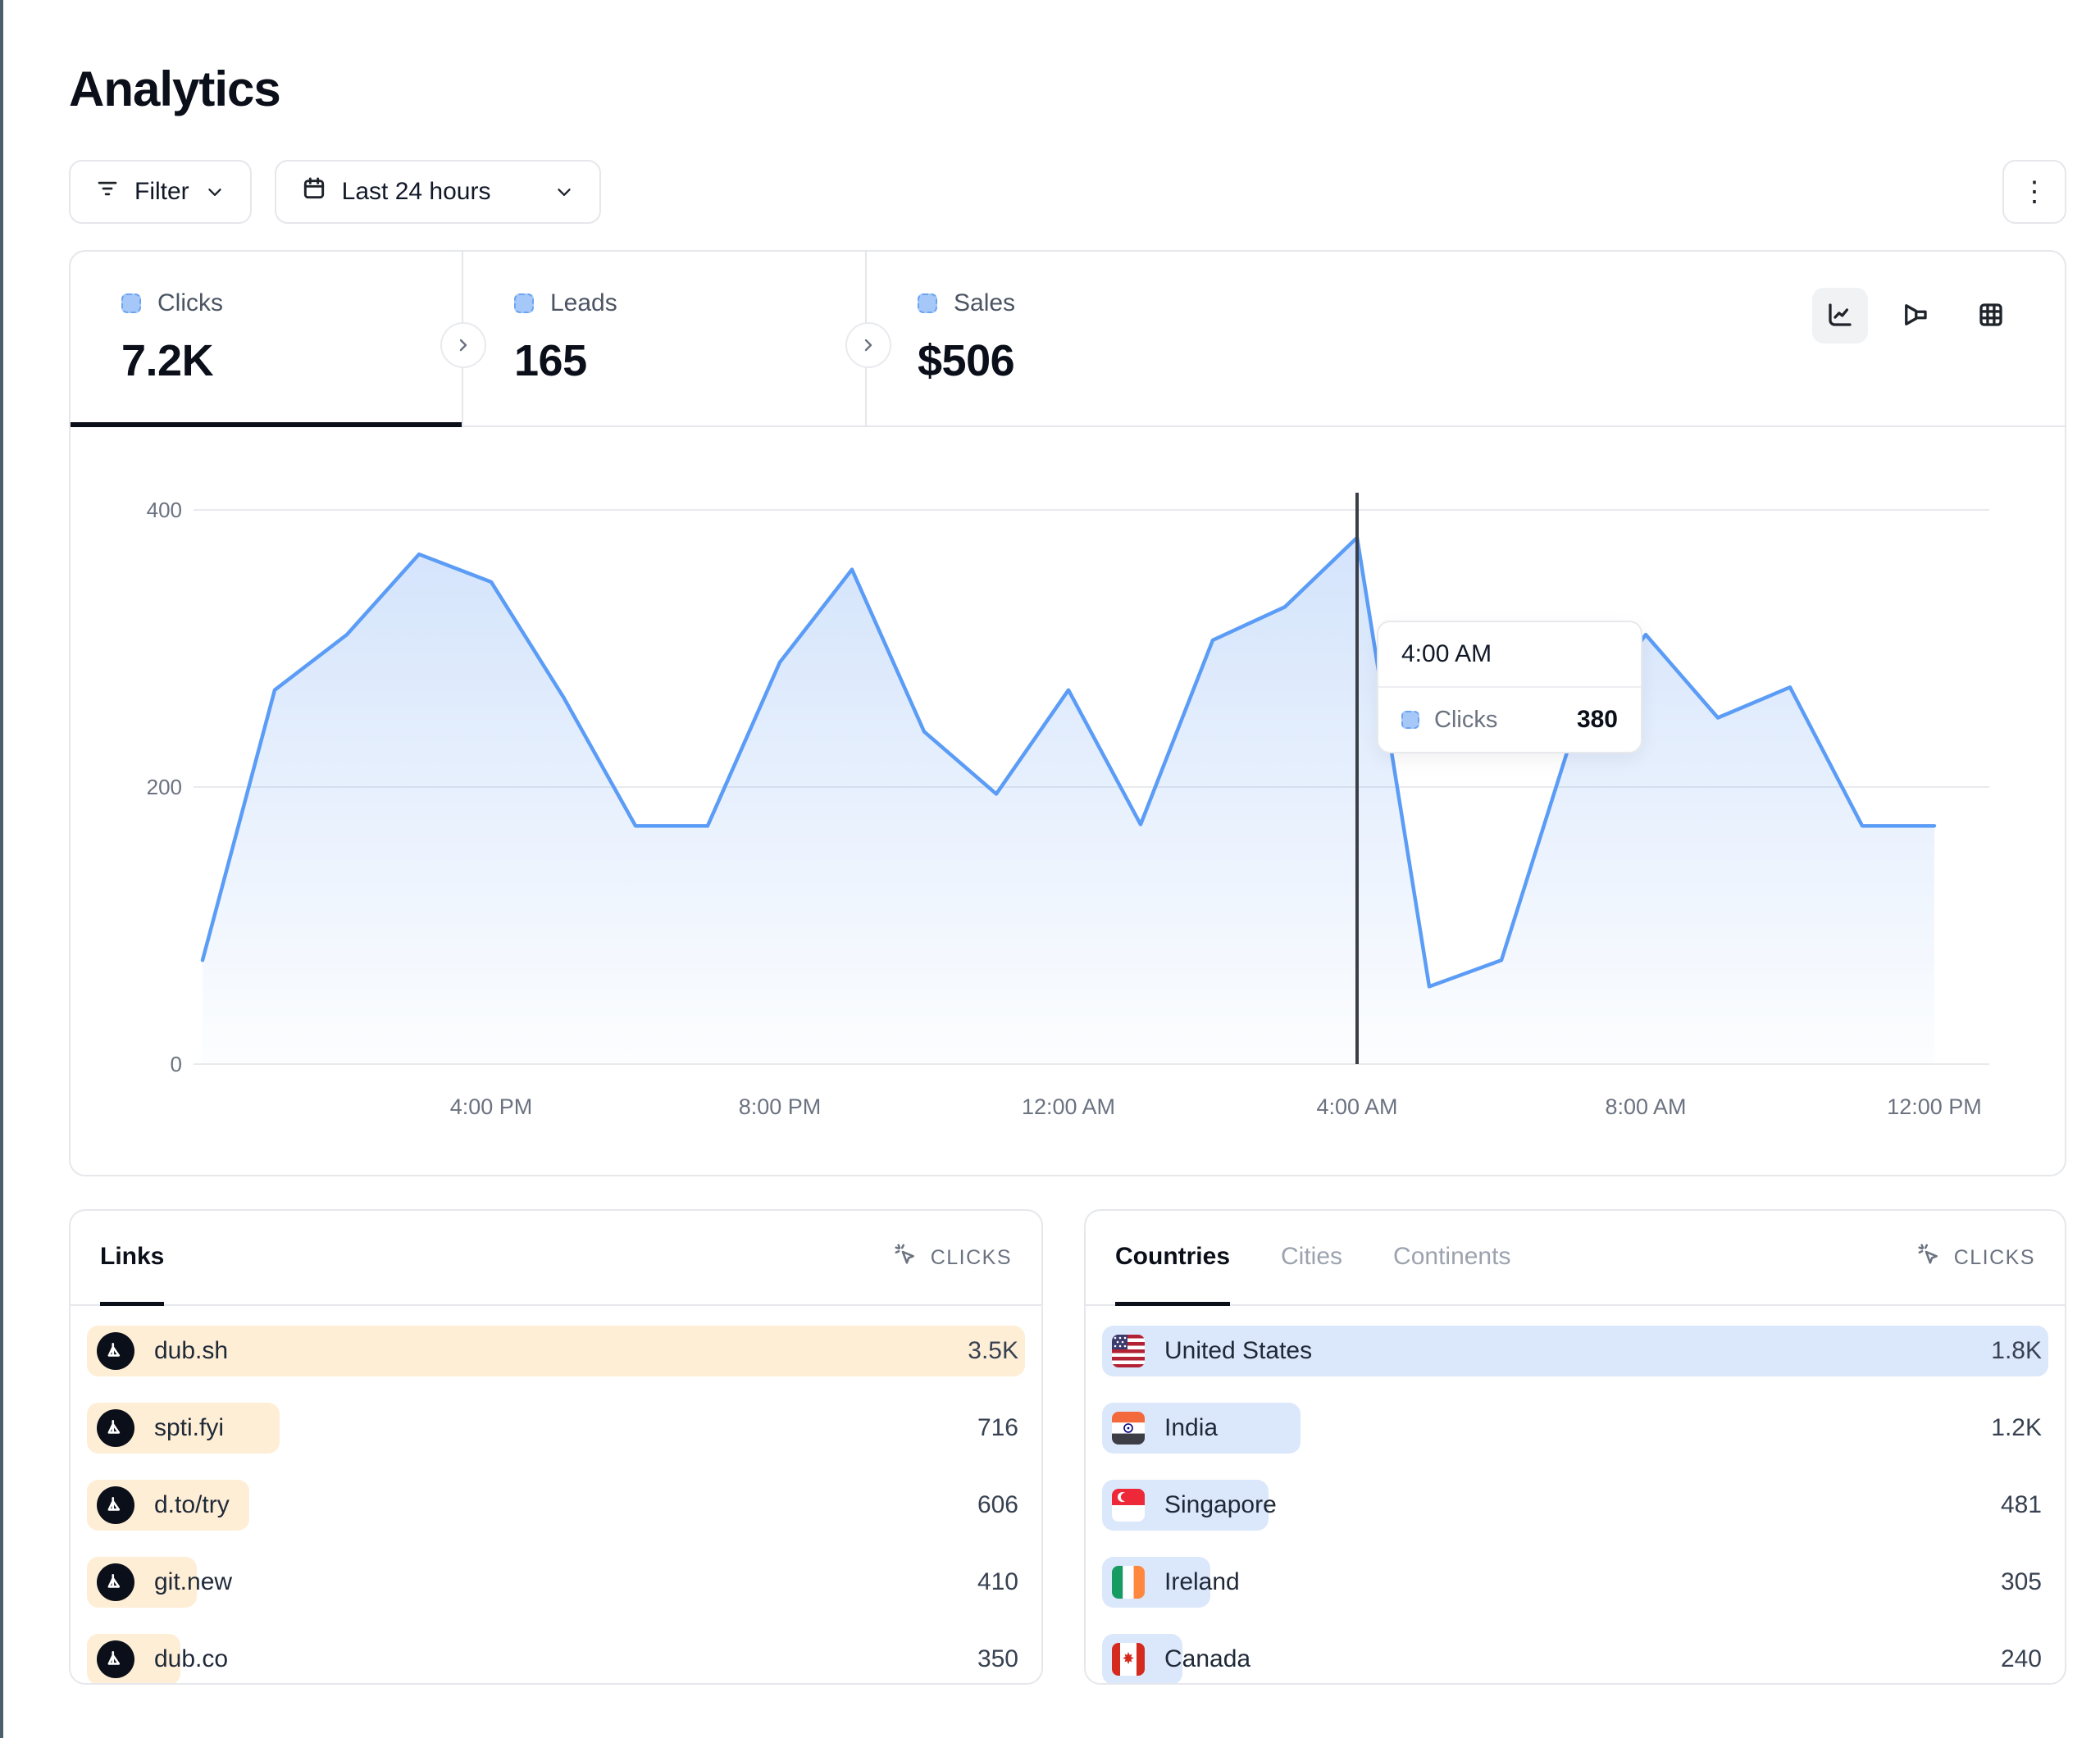 This screenshot has width=2100, height=1738. I want to click on ie-flag-icon, so click(1128, 1582).